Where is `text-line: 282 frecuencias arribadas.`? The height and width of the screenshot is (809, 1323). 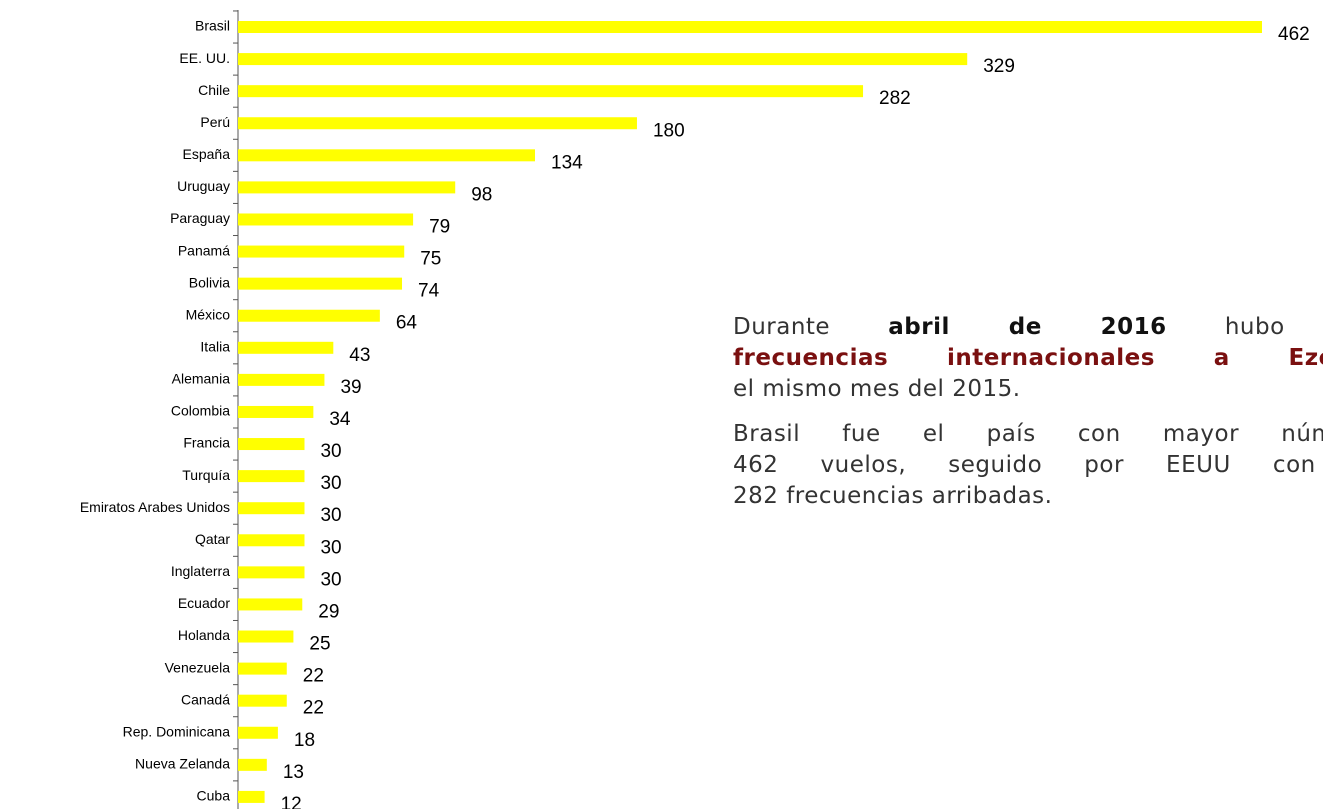
text-line: 282 frecuencias arribadas. is located at coordinates (1028, 496).